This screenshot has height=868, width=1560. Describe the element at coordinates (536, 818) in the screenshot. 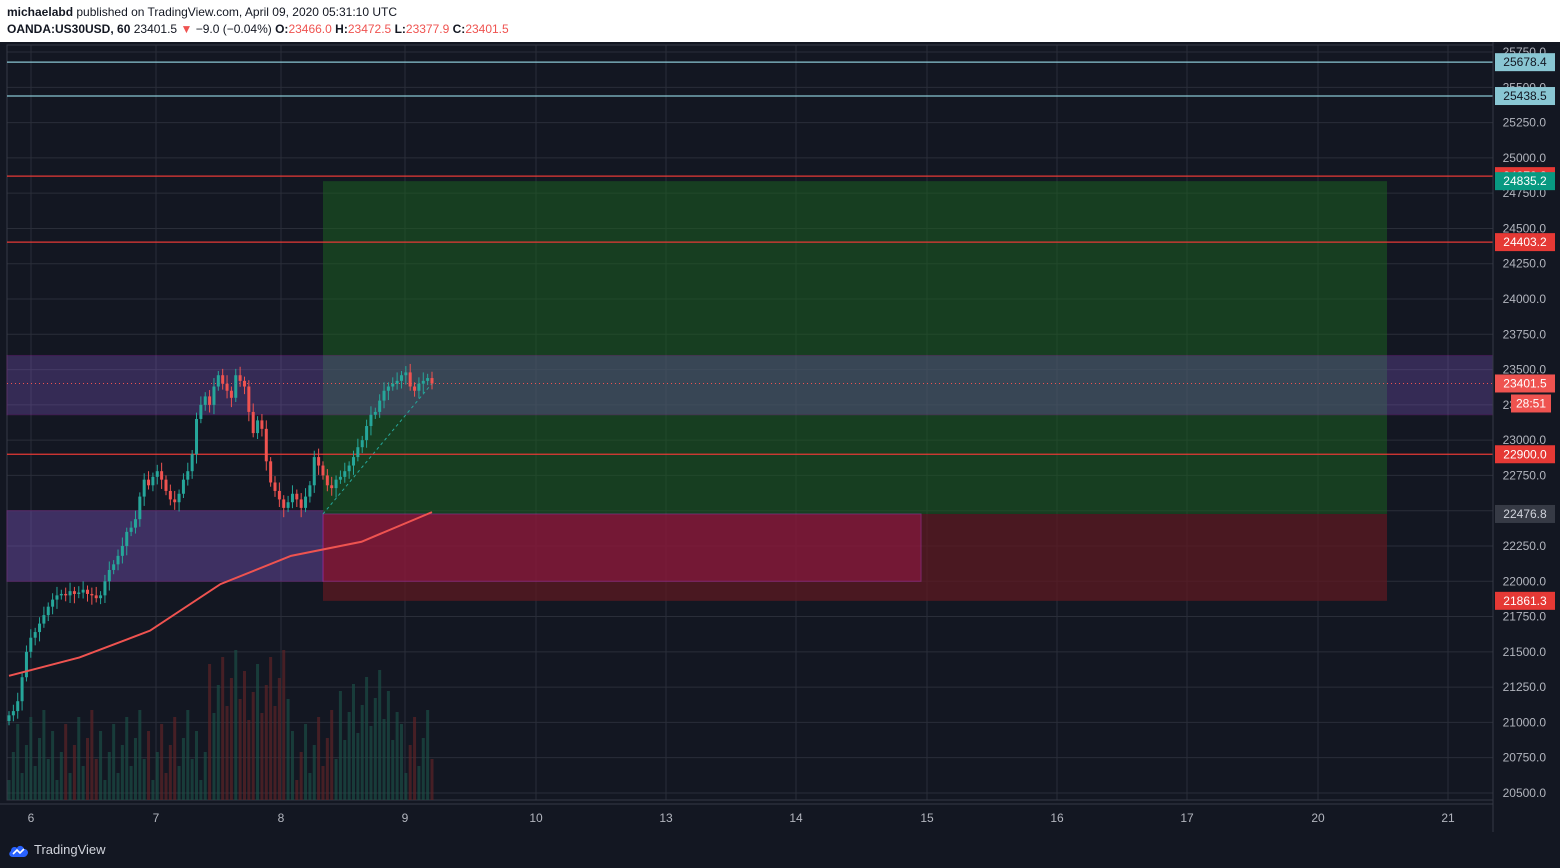

I see `x-tick-label: 10` at that location.